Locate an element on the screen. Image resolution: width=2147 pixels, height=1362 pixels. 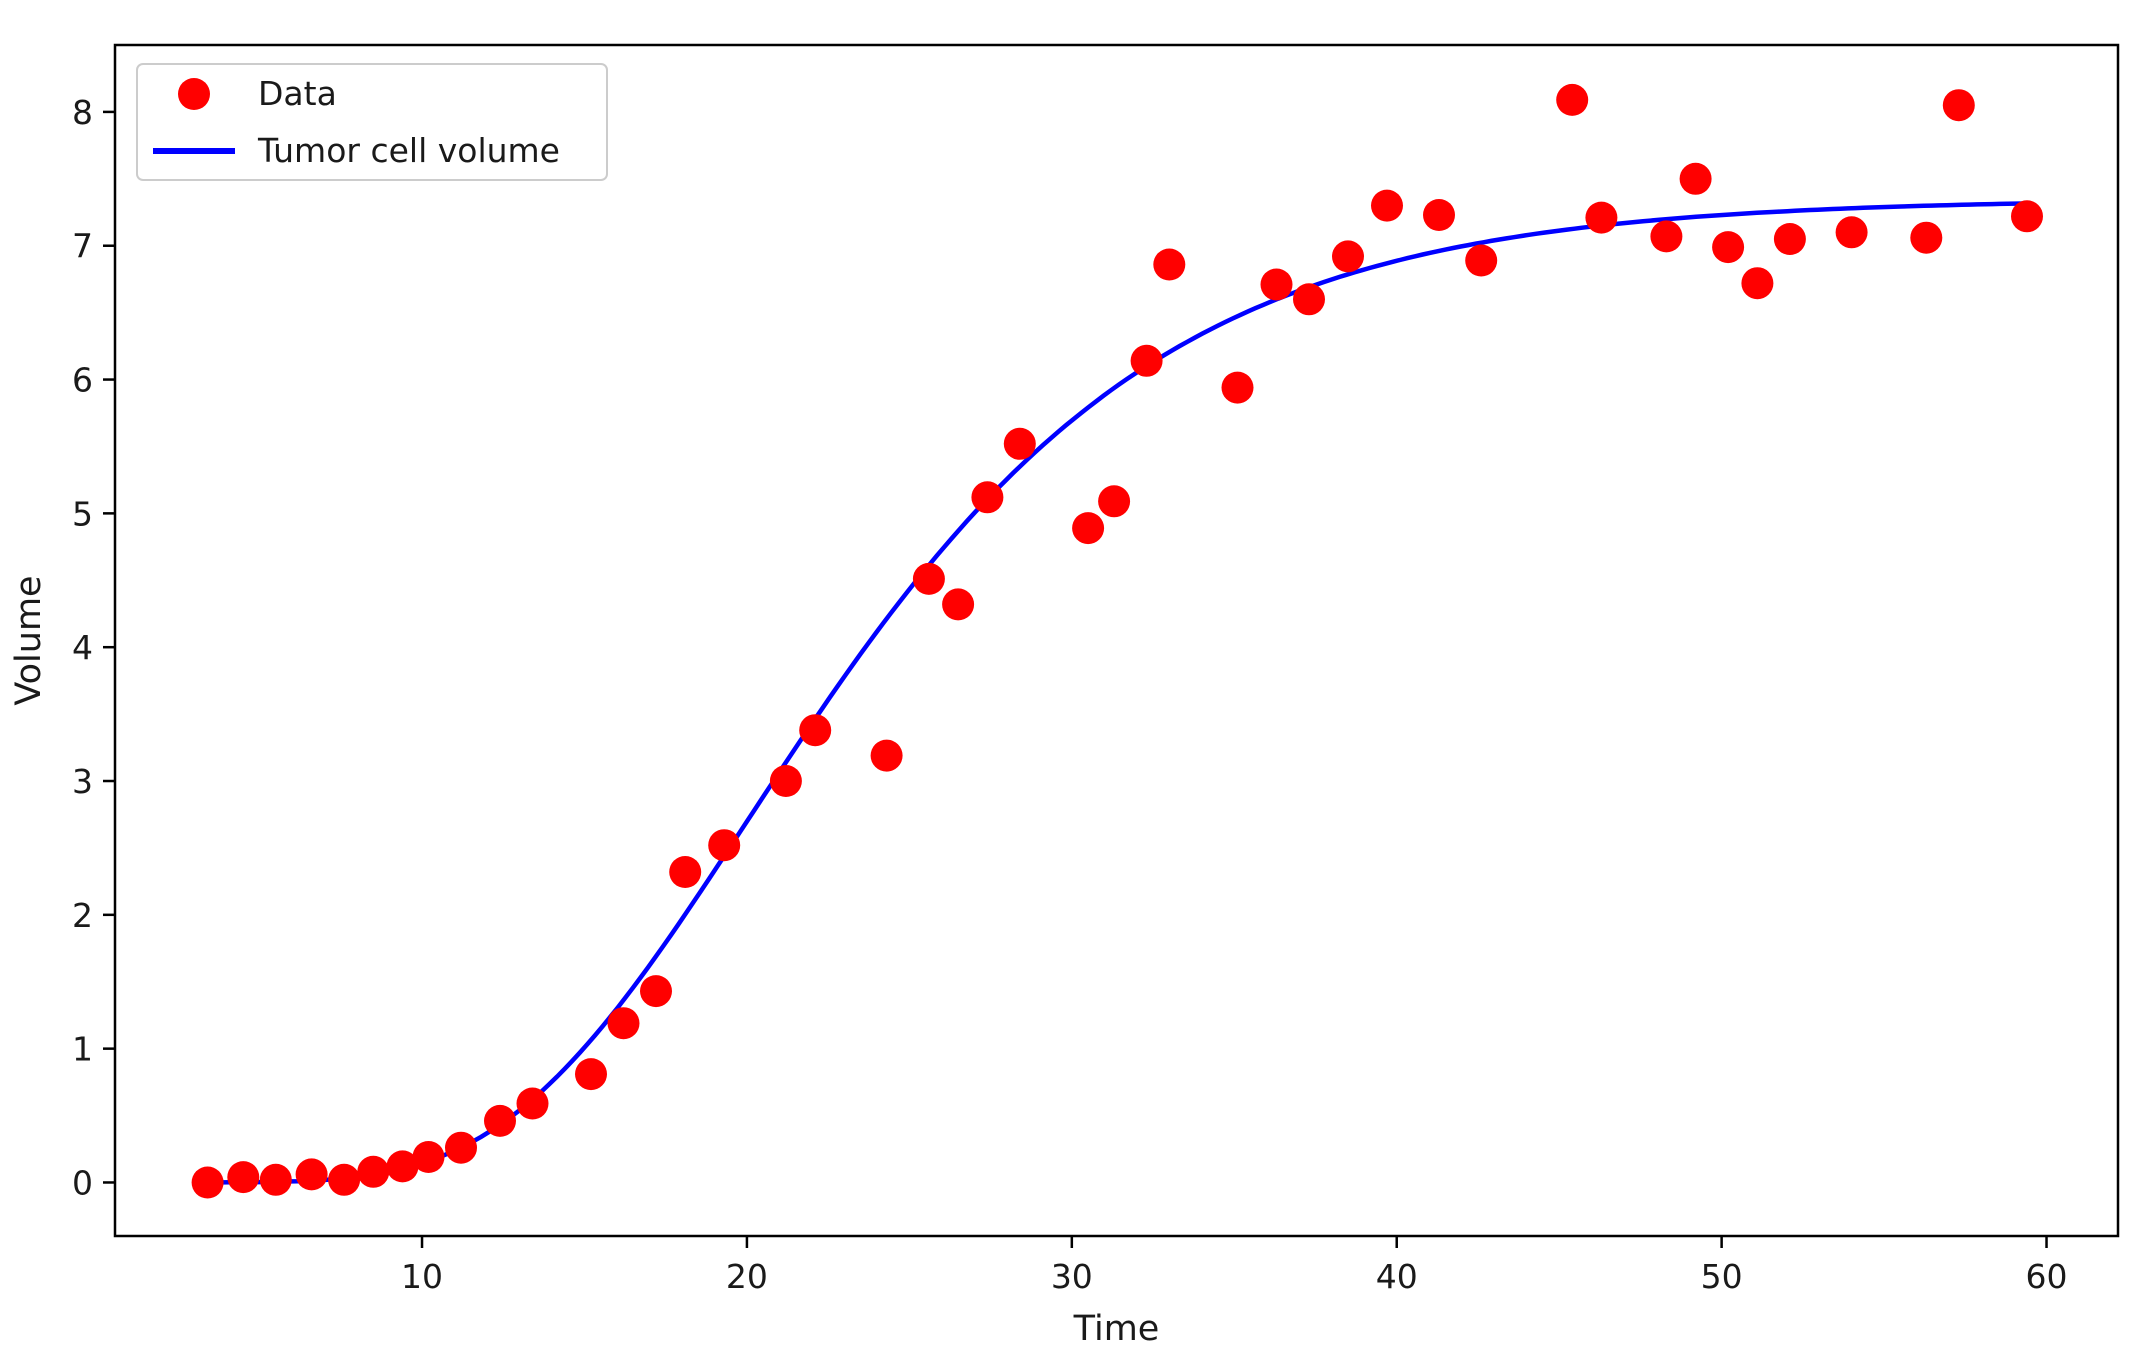
y-tick-label: 4 is located at coordinates (82, 647).